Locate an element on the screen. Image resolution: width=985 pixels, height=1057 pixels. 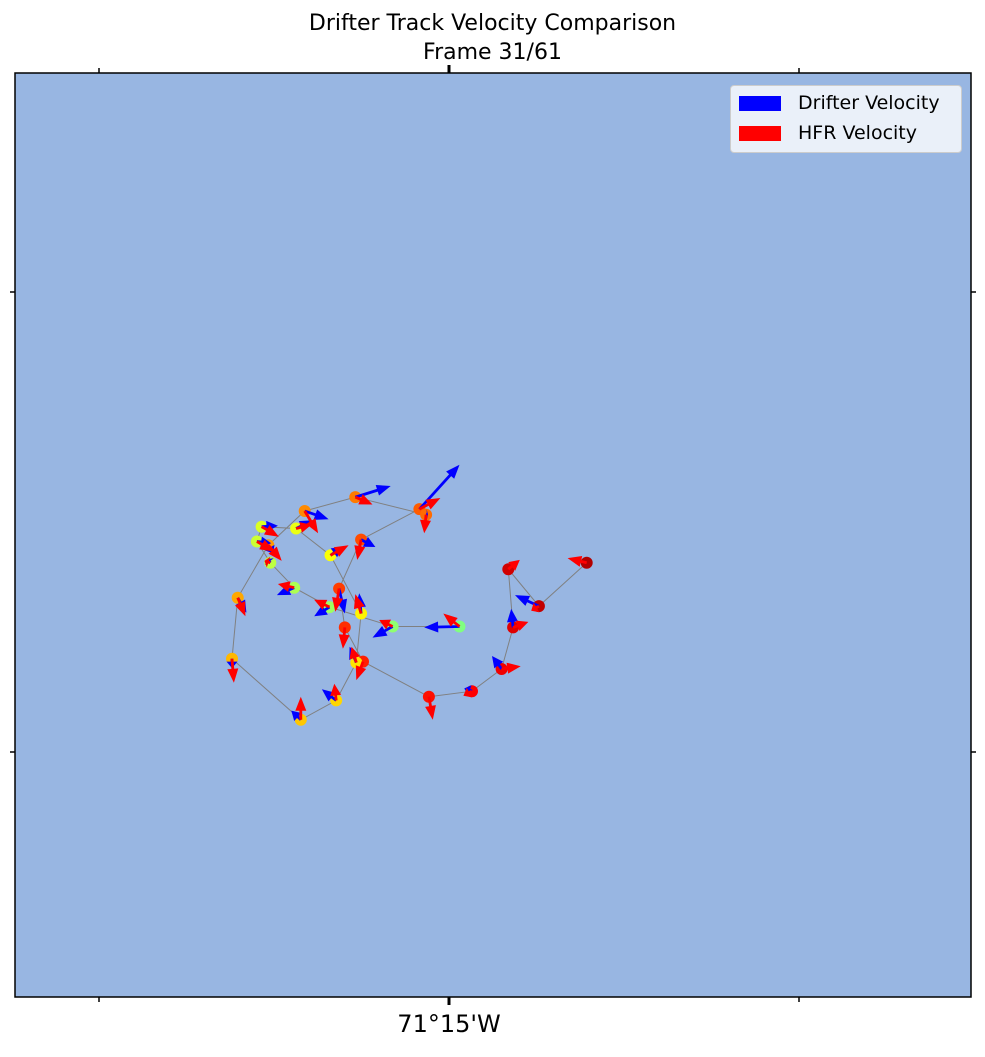
legend-item-hfr: HFR Velocity is located at coordinates (828, 133).